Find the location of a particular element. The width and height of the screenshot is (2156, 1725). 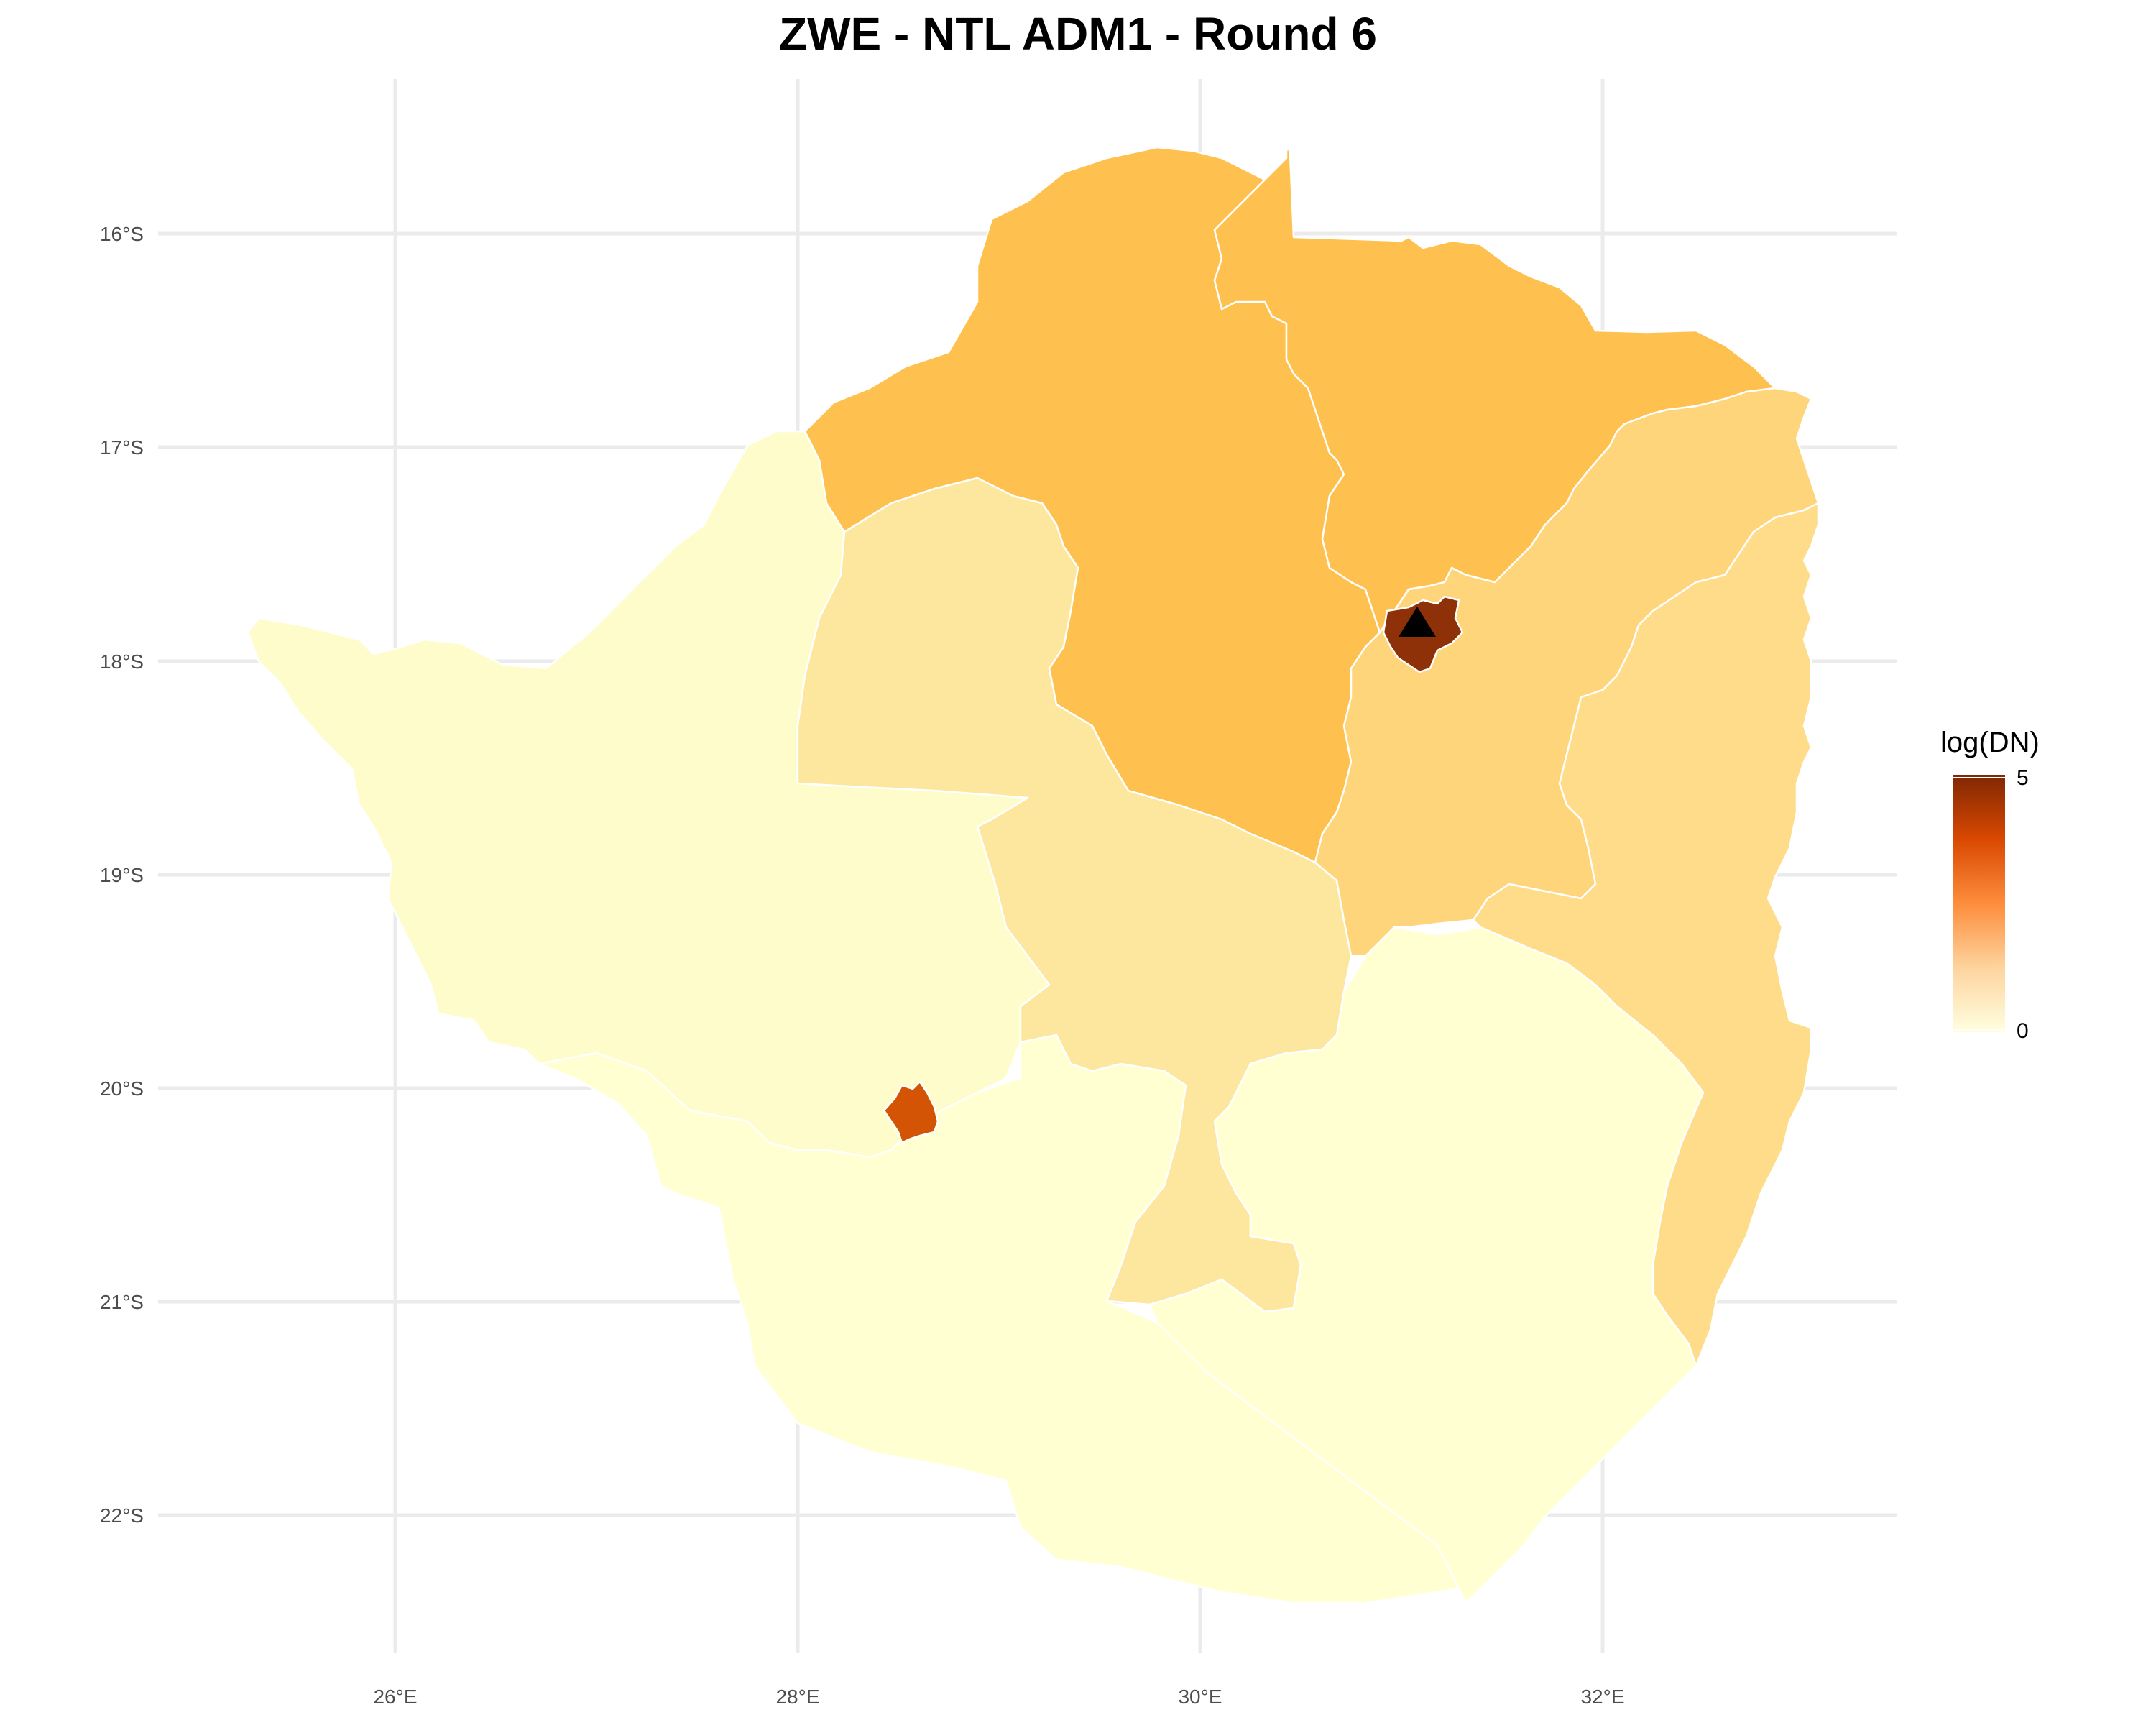

capital-marker-icon is located at coordinates (1417, 622).